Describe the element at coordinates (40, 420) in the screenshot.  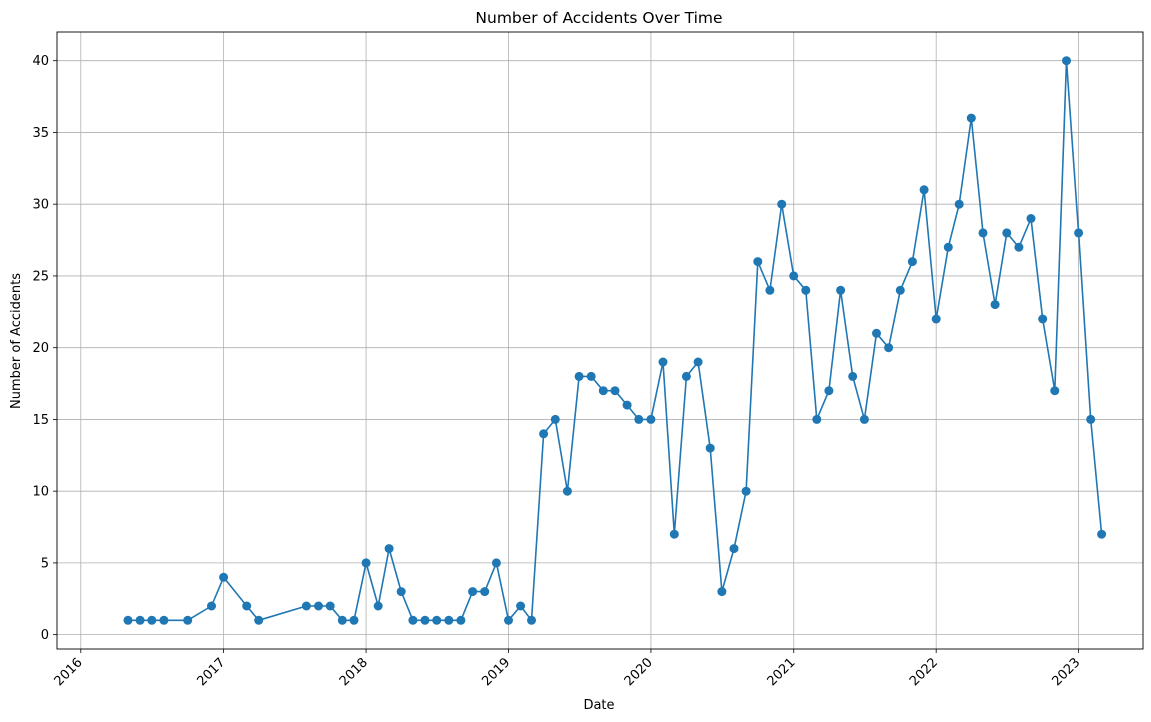
I see `y-tick-label: 15` at that location.